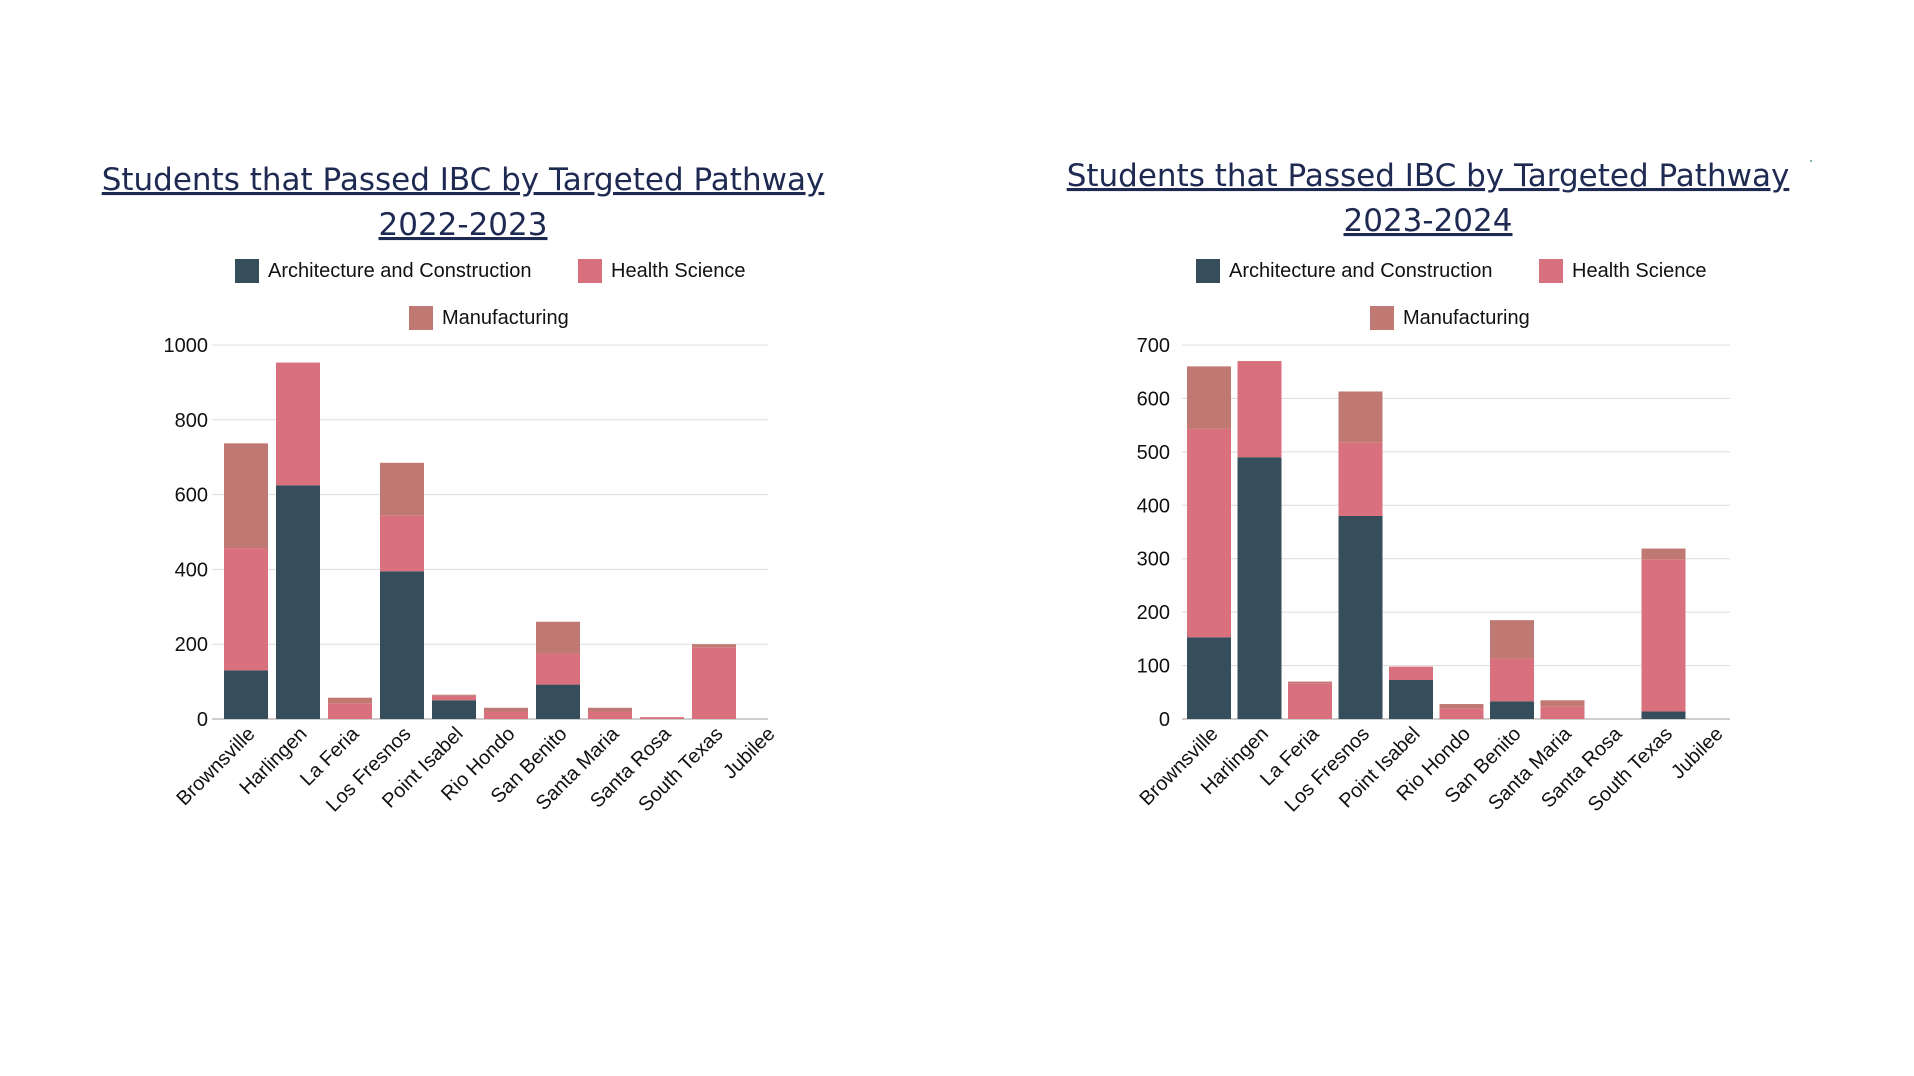  Describe the element at coordinates (1153, 346) in the screenshot. I see `y-tick-label: 700` at that location.